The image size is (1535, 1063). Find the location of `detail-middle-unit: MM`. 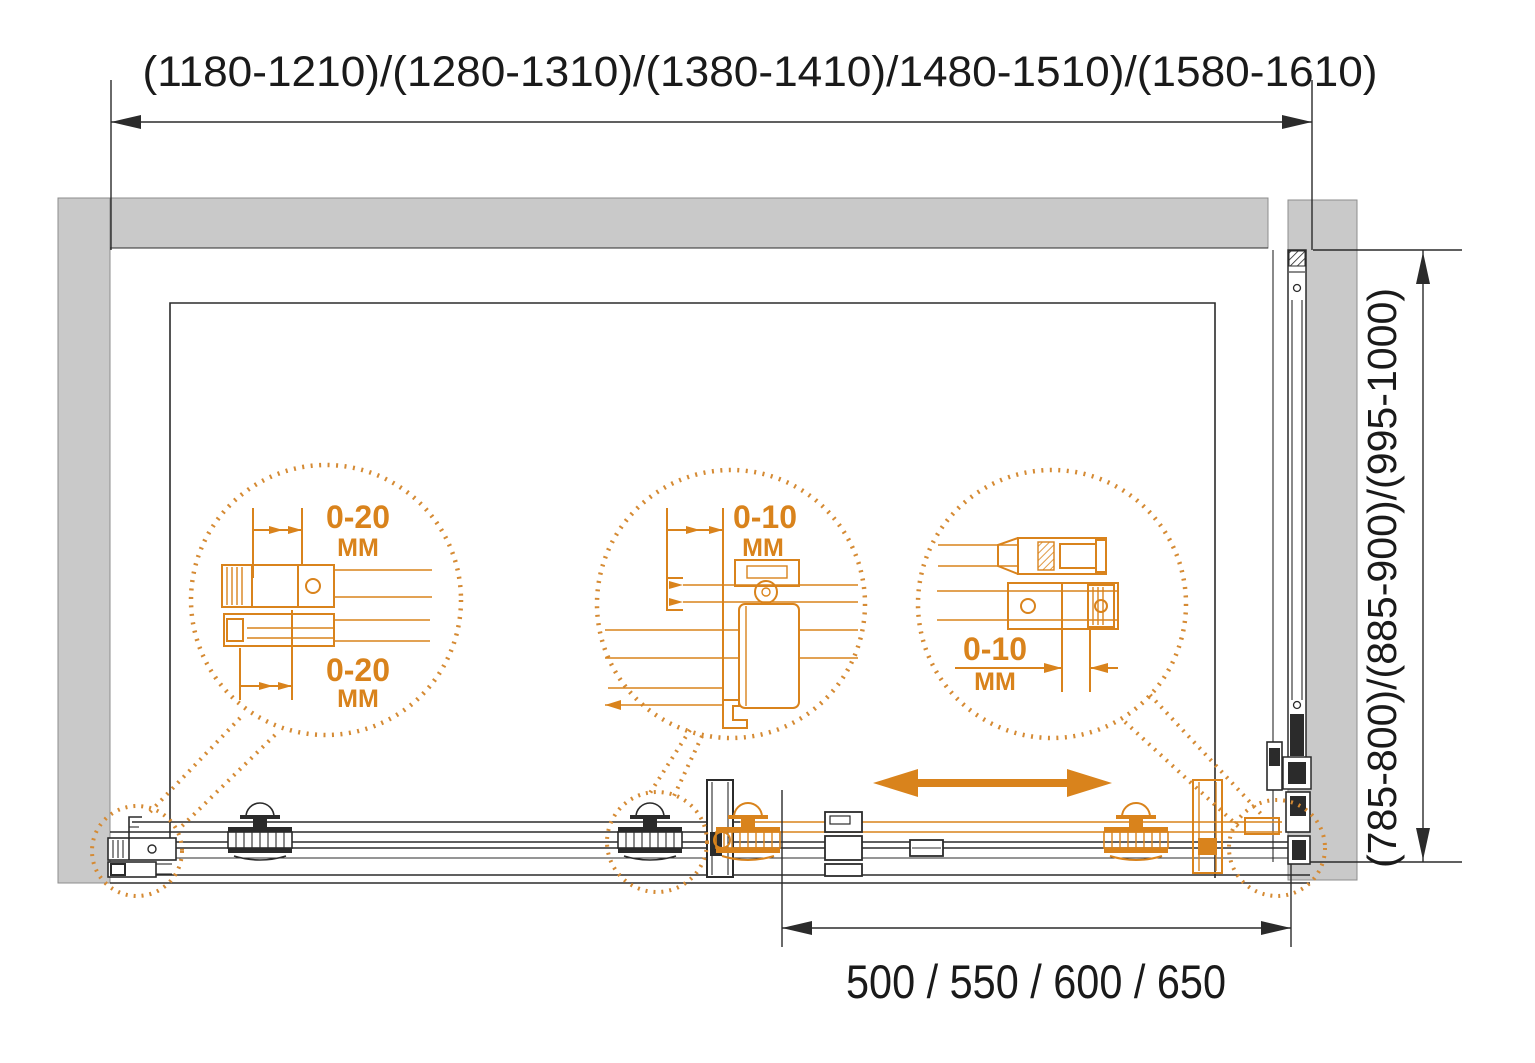

detail-middle-unit: MM is located at coordinates (763, 548).